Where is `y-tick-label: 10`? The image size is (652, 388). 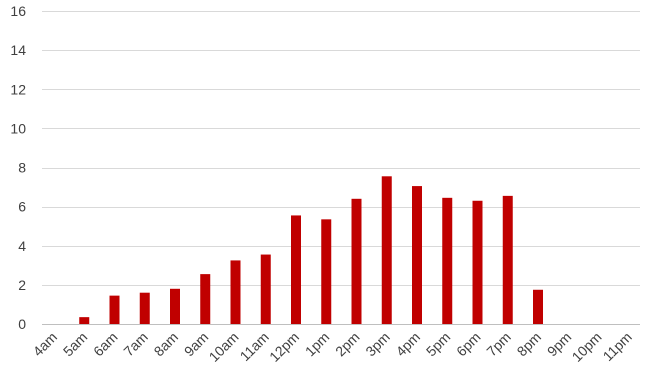 y-tick-label: 10 is located at coordinates (18, 128).